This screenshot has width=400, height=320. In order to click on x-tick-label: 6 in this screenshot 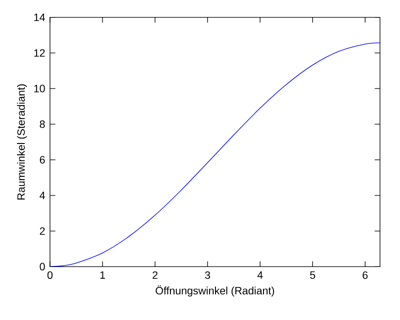, I will do `click(365, 275)`.